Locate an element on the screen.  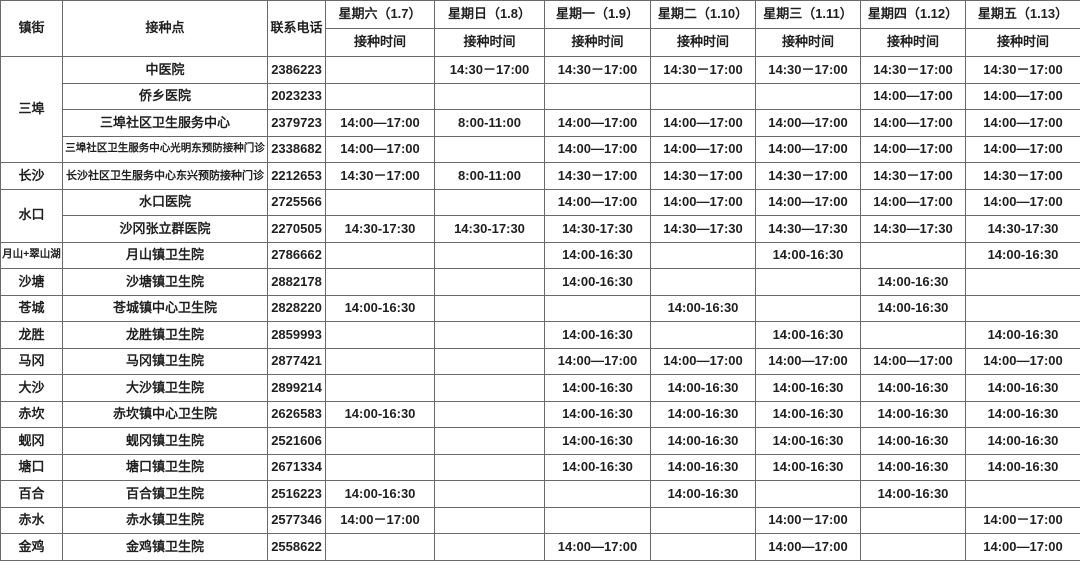
phone-cell: 2023233 is located at coordinates (297, 96).